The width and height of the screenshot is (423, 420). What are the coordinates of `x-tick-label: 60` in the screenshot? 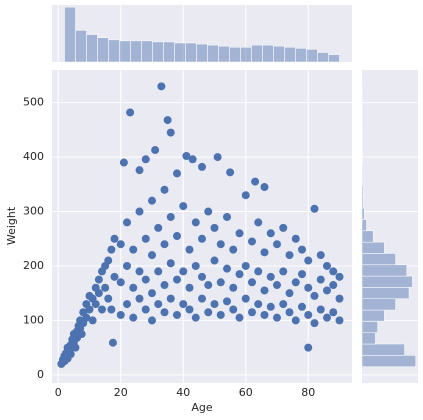 It's located at (246, 392).